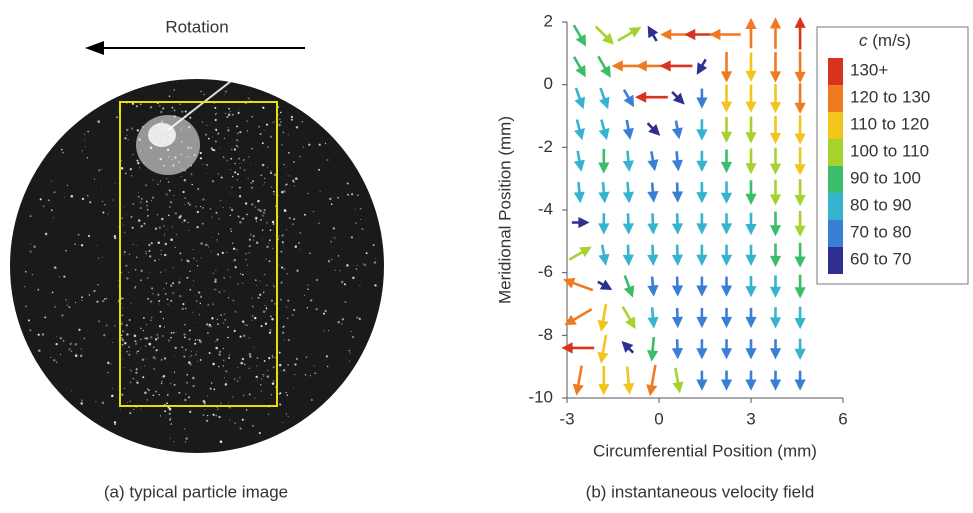 Image resolution: width=973 pixels, height=513 pixels. What do you see at coordinates (196, 26) in the screenshot?
I see `rotation-label: Rotation` at bounding box center [196, 26].